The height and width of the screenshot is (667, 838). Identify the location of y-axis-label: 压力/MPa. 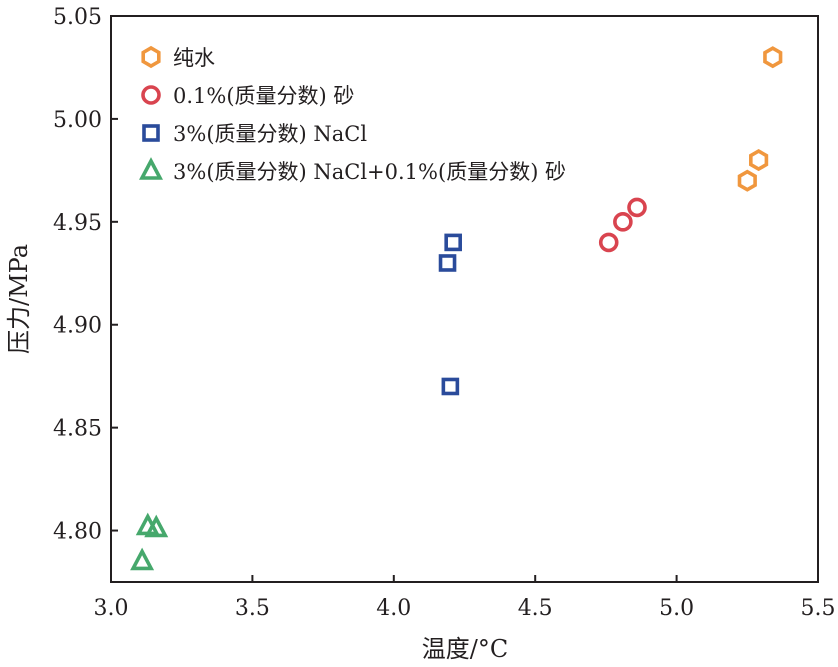
(19, 299).